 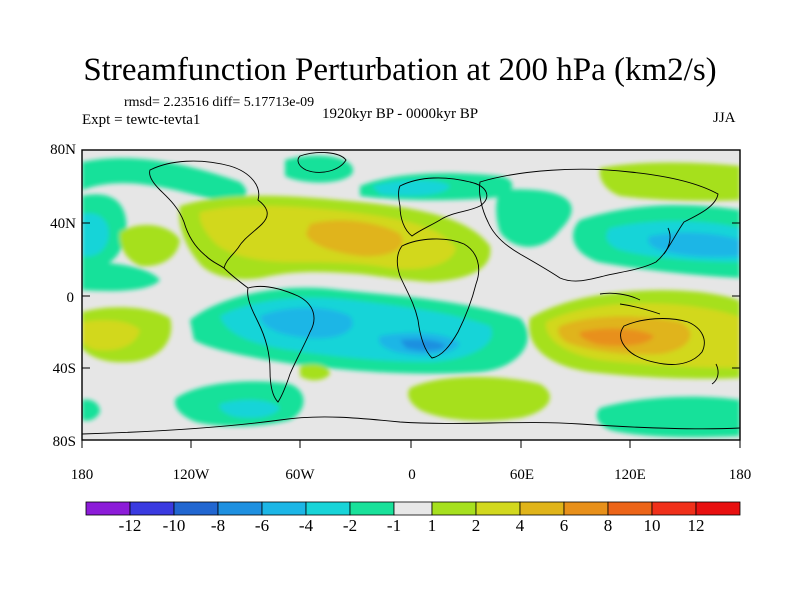 What do you see at coordinates (218, 525) in the screenshot?
I see `colorbar-label-m8: -8` at bounding box center [218, 525].